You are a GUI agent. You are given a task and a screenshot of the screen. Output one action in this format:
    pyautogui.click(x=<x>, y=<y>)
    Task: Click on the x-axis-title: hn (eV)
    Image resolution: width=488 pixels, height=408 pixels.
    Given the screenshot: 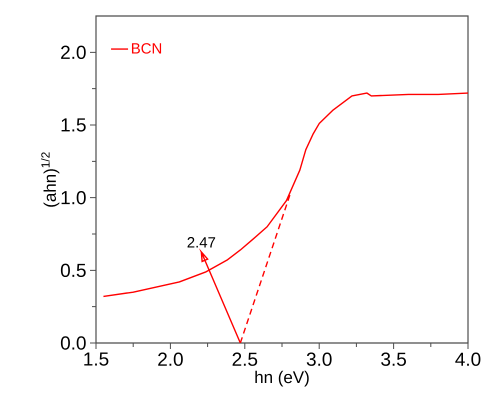 What is the action you would take?
    pyautogui.click(x=282, y=378)
    